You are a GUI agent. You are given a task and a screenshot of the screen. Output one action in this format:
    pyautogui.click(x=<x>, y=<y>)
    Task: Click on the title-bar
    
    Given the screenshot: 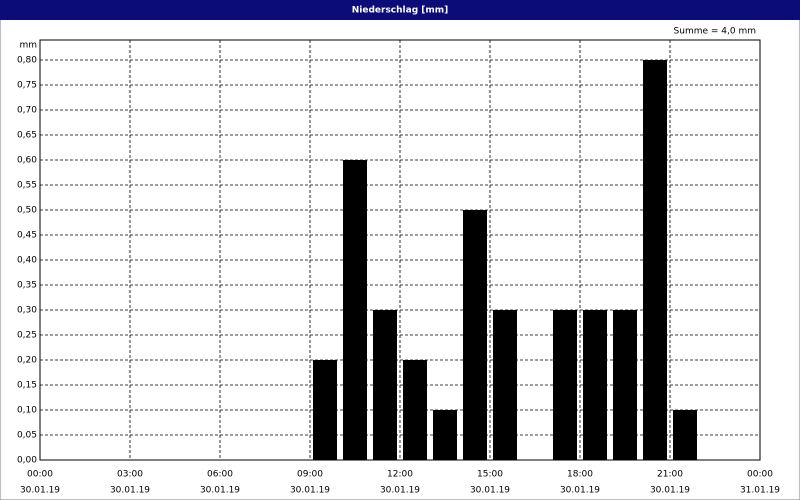 What is the action you would take?
    pyautogui.click(x=400, y=10)
    